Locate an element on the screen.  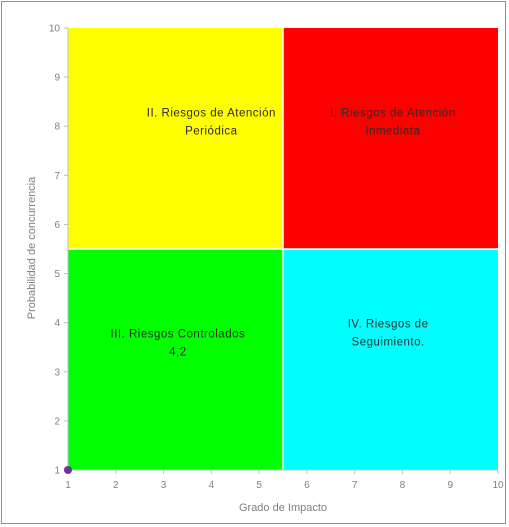
quadrant-label-q3-line-2: 4,2 is located at coordinates (178, 352).